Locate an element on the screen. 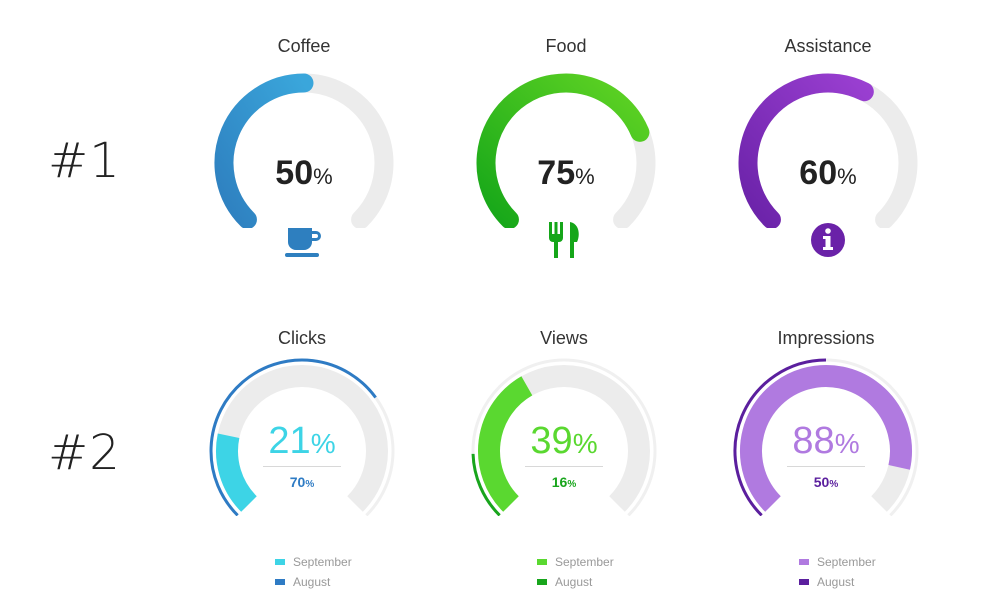 This screenshot has height=594, width=1000. gauge-assistance: Assistance 60% is located at coordinates (828, 156).